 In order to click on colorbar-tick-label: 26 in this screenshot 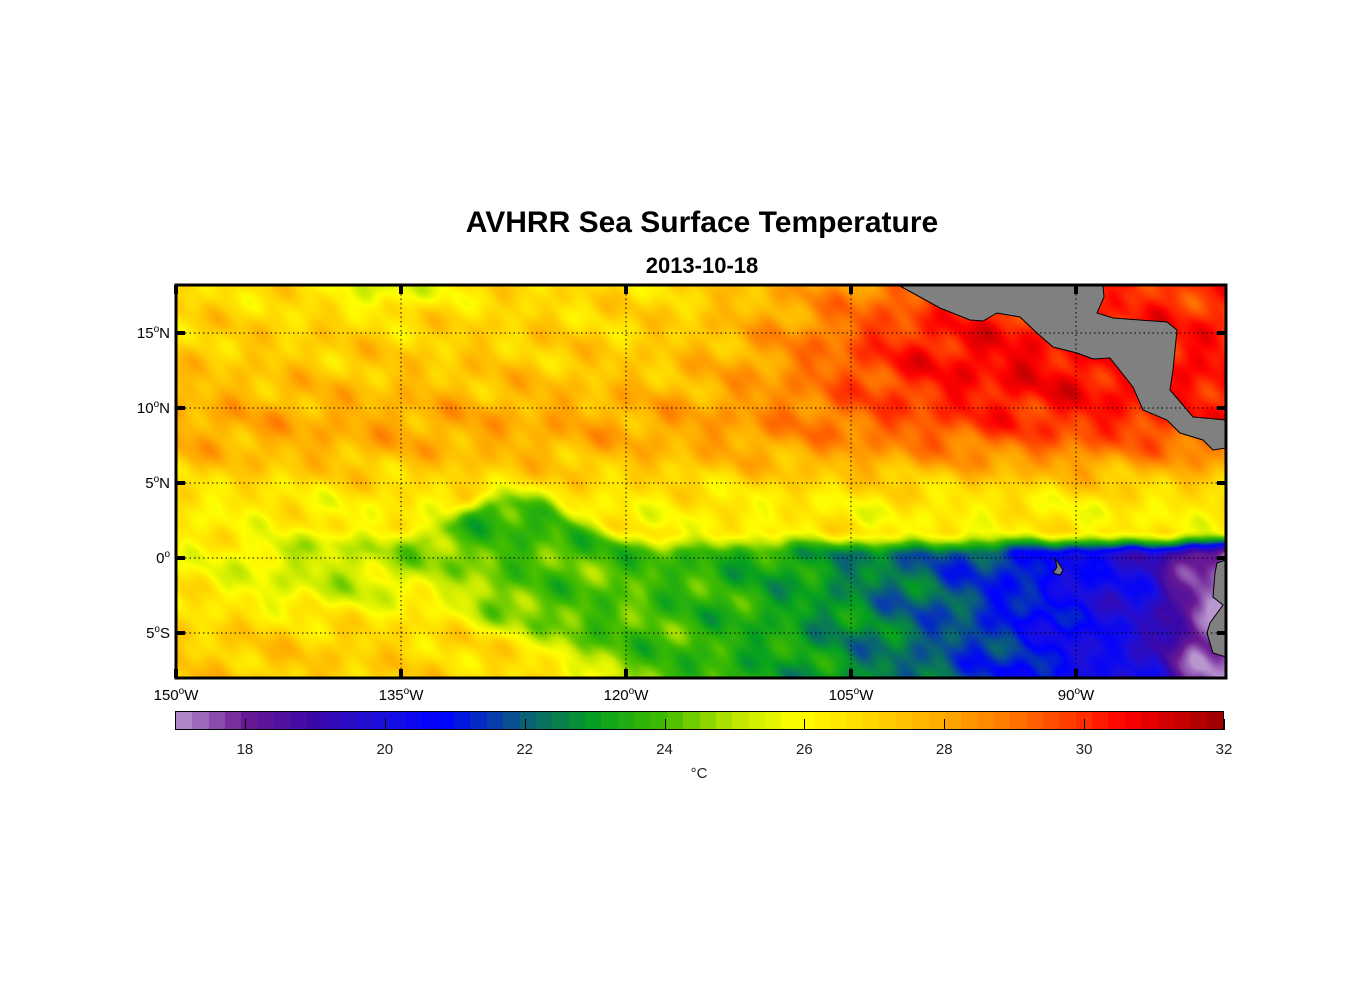, I will do `click(804, 749)`.